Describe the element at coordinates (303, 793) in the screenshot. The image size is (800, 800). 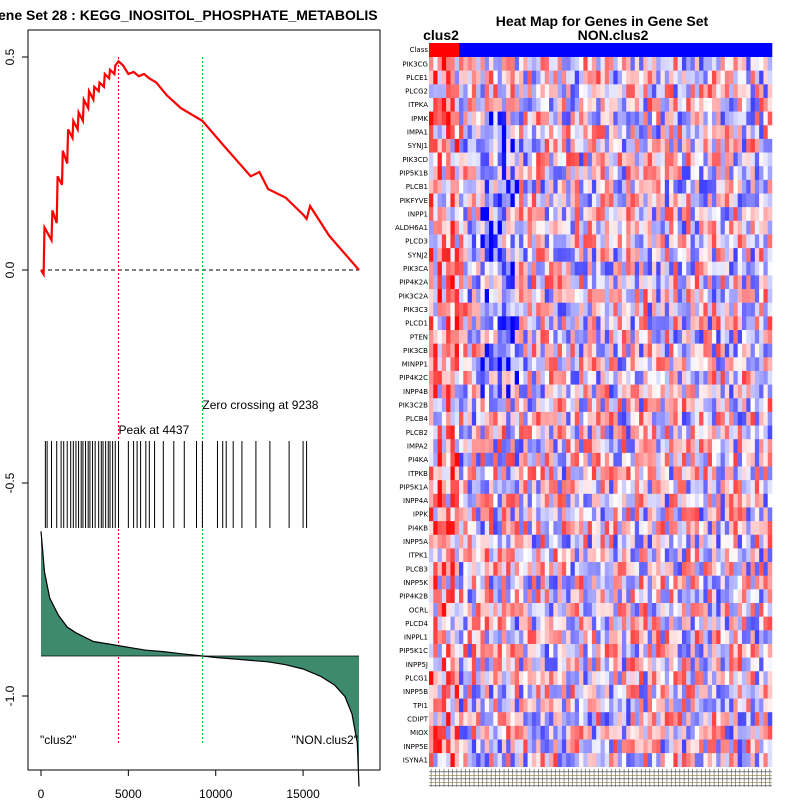
I see `x-tick-label: 15000` at that location.